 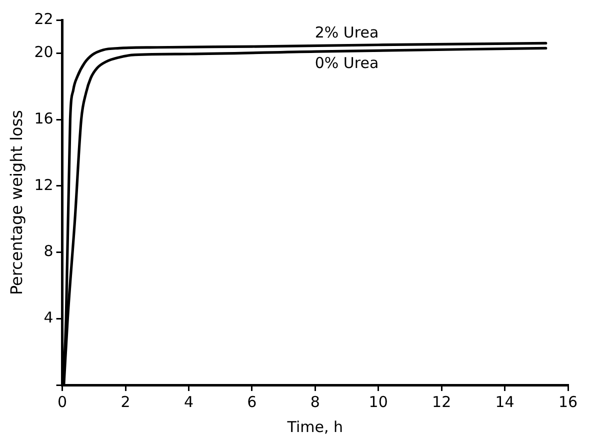 I want to click on x-tick-label: 0, so click(x=63, y=401).